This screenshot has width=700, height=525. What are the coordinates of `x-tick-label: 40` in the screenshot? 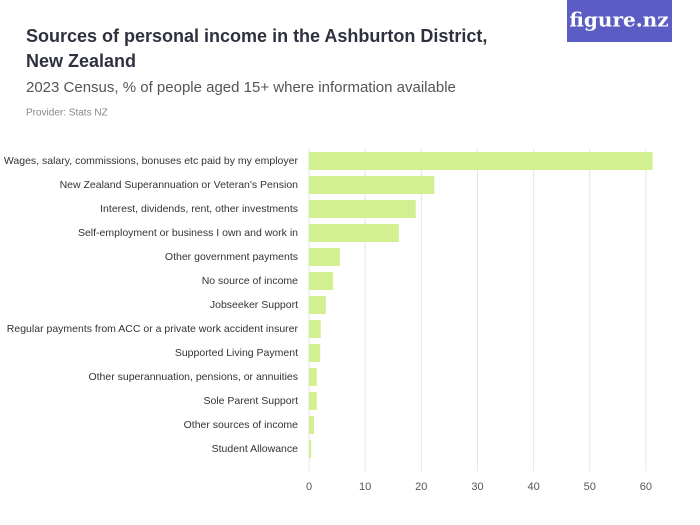 It's located at (533, 487).